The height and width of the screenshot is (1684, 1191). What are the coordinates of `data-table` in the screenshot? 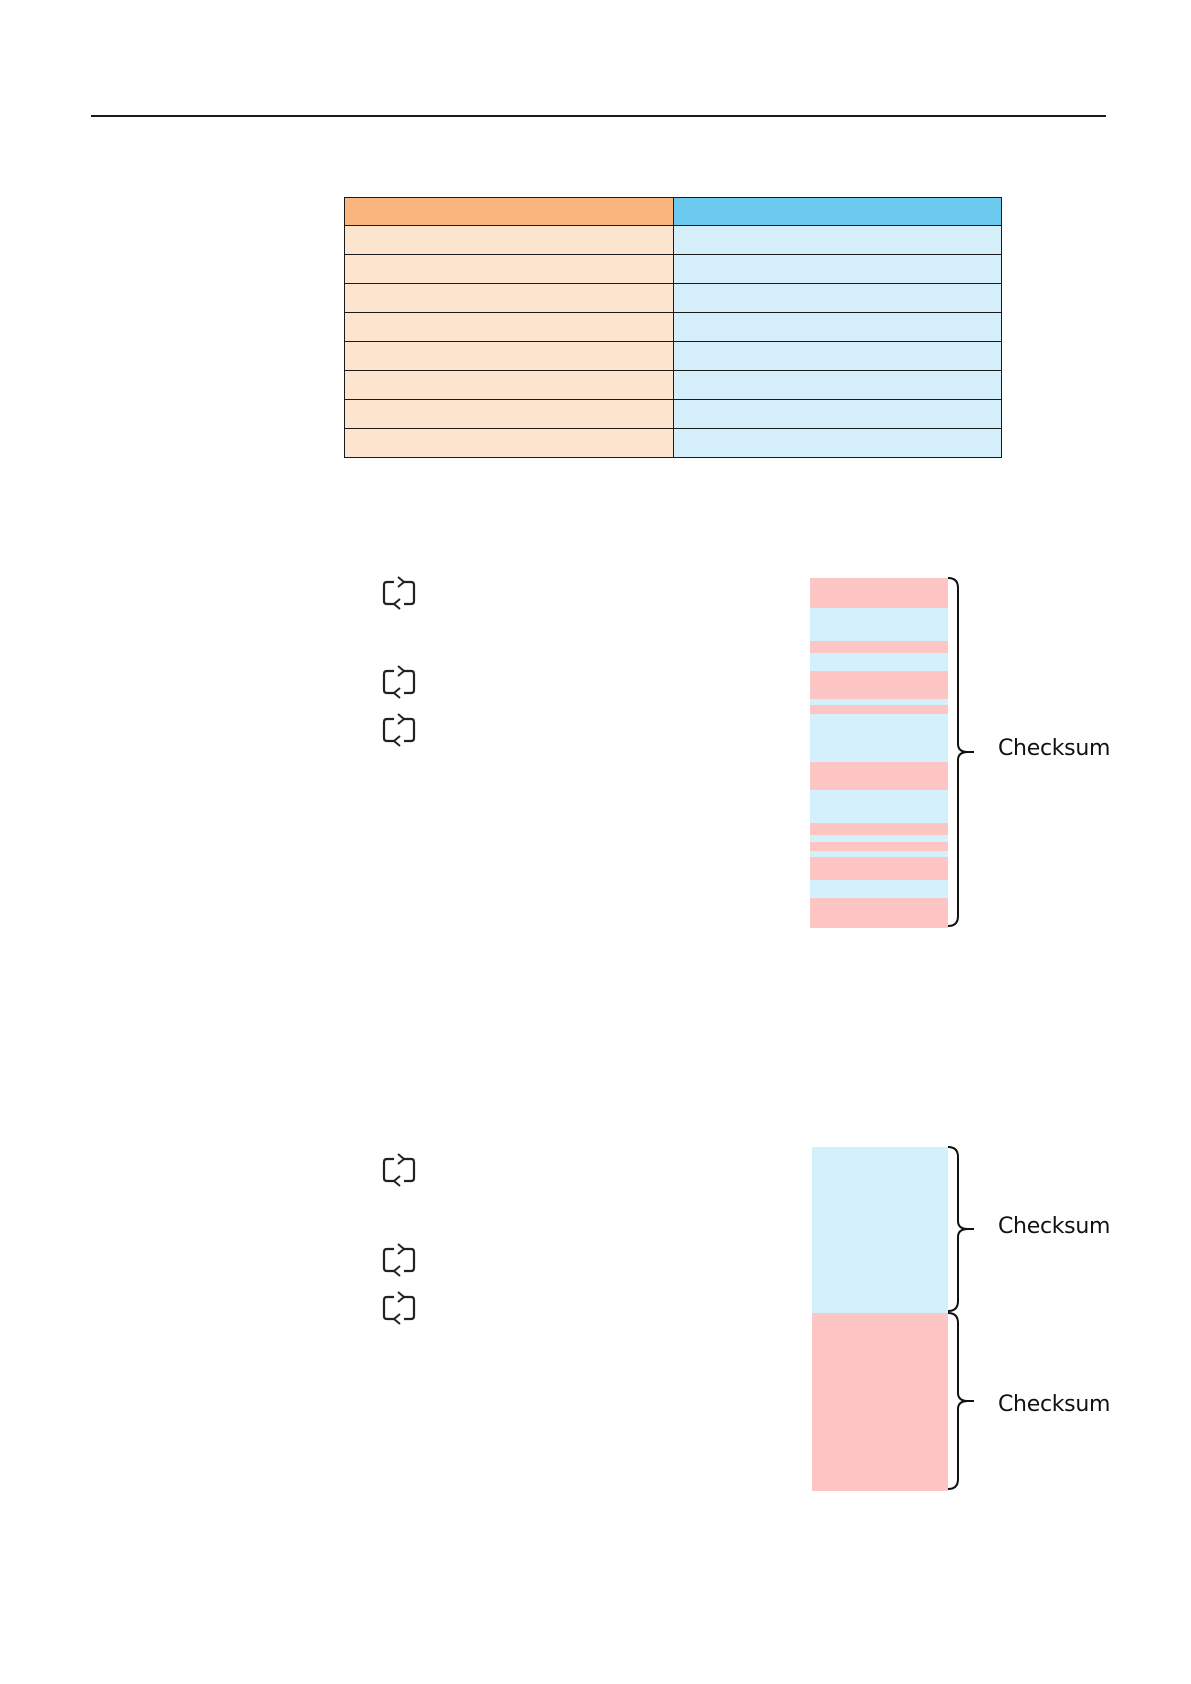 It's located at (673, 327).